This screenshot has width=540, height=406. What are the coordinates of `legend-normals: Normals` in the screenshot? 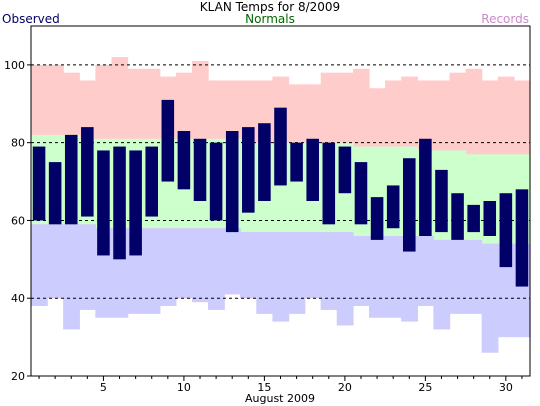 It's located at (270, 19).